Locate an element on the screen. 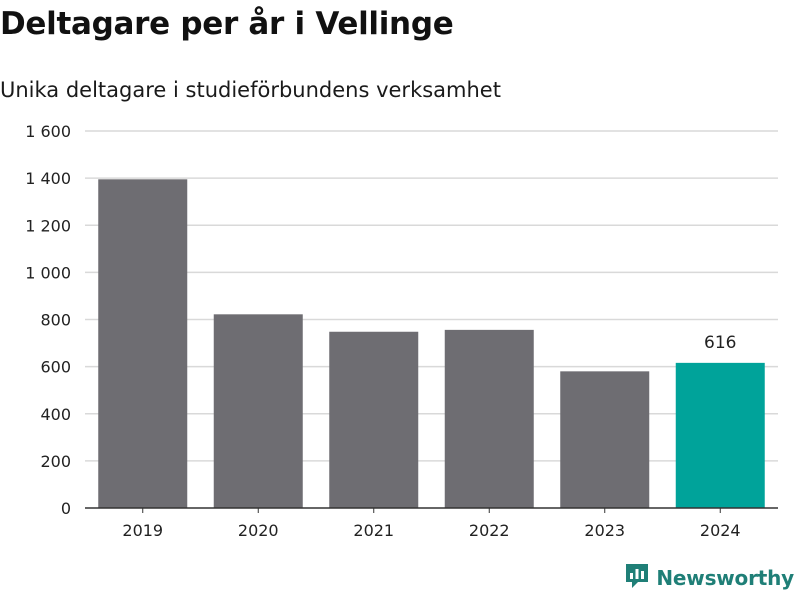 The image size is (800, 600). newsworthy-logo-icon is located at coordinates (637, 578).